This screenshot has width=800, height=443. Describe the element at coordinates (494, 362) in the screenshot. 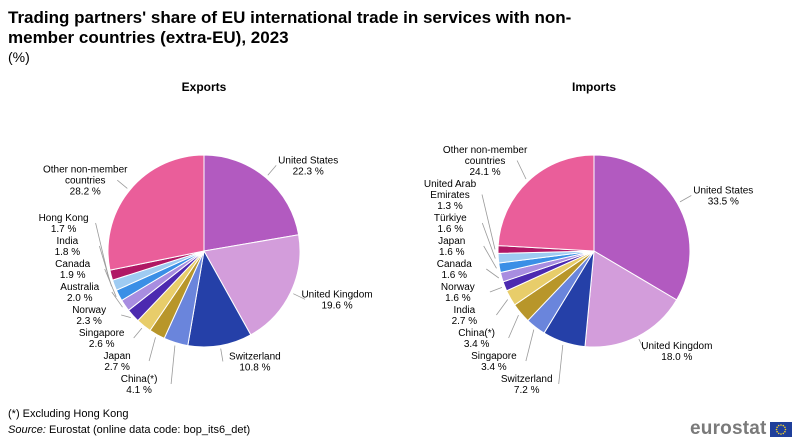

I see `slice-label: Singapore 3.4 %` at that location.